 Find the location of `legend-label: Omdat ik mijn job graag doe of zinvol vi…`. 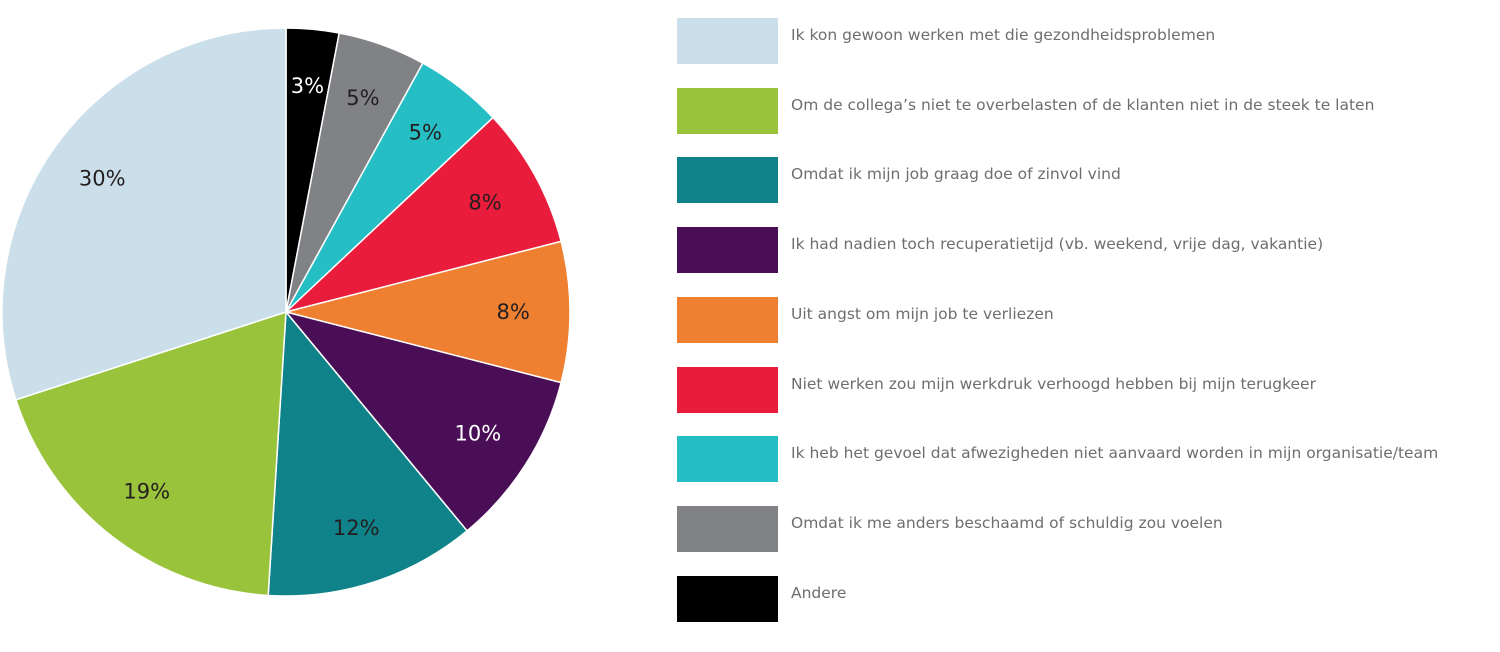

legend-label: Omdat ik mijn job graag doe of zinvol vi… is located at coordinates (956, 174).